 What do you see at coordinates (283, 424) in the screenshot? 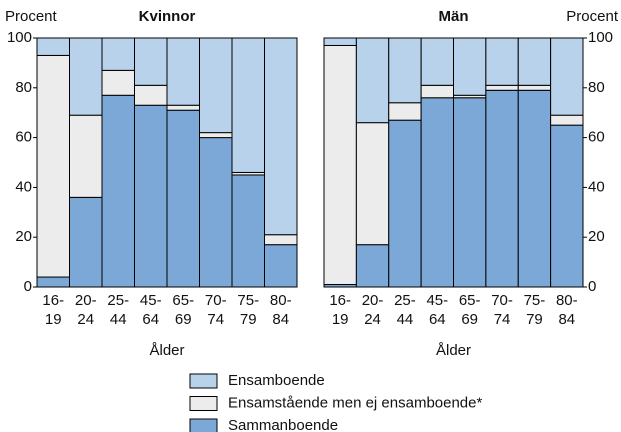
I see `legend-label: Sammanboende` at bounding box center [283, 424].